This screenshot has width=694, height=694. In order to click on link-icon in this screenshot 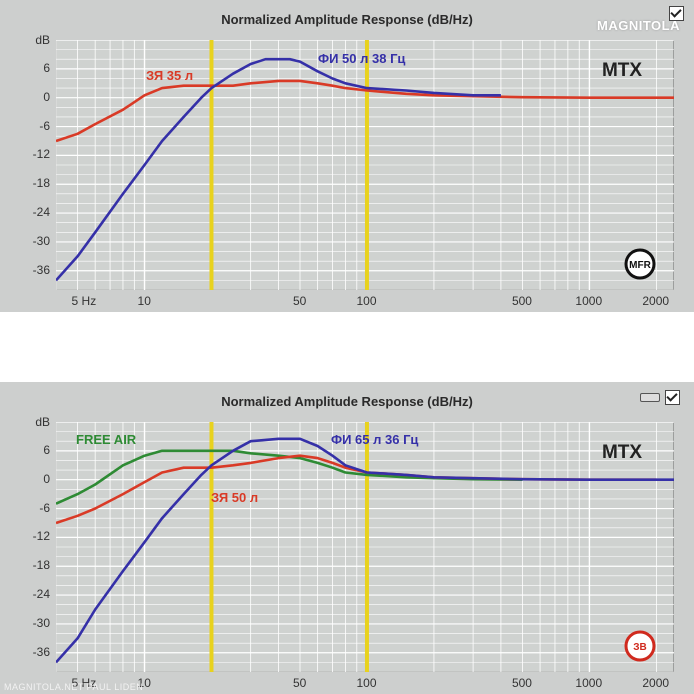, I will do `click(650, 397)`.